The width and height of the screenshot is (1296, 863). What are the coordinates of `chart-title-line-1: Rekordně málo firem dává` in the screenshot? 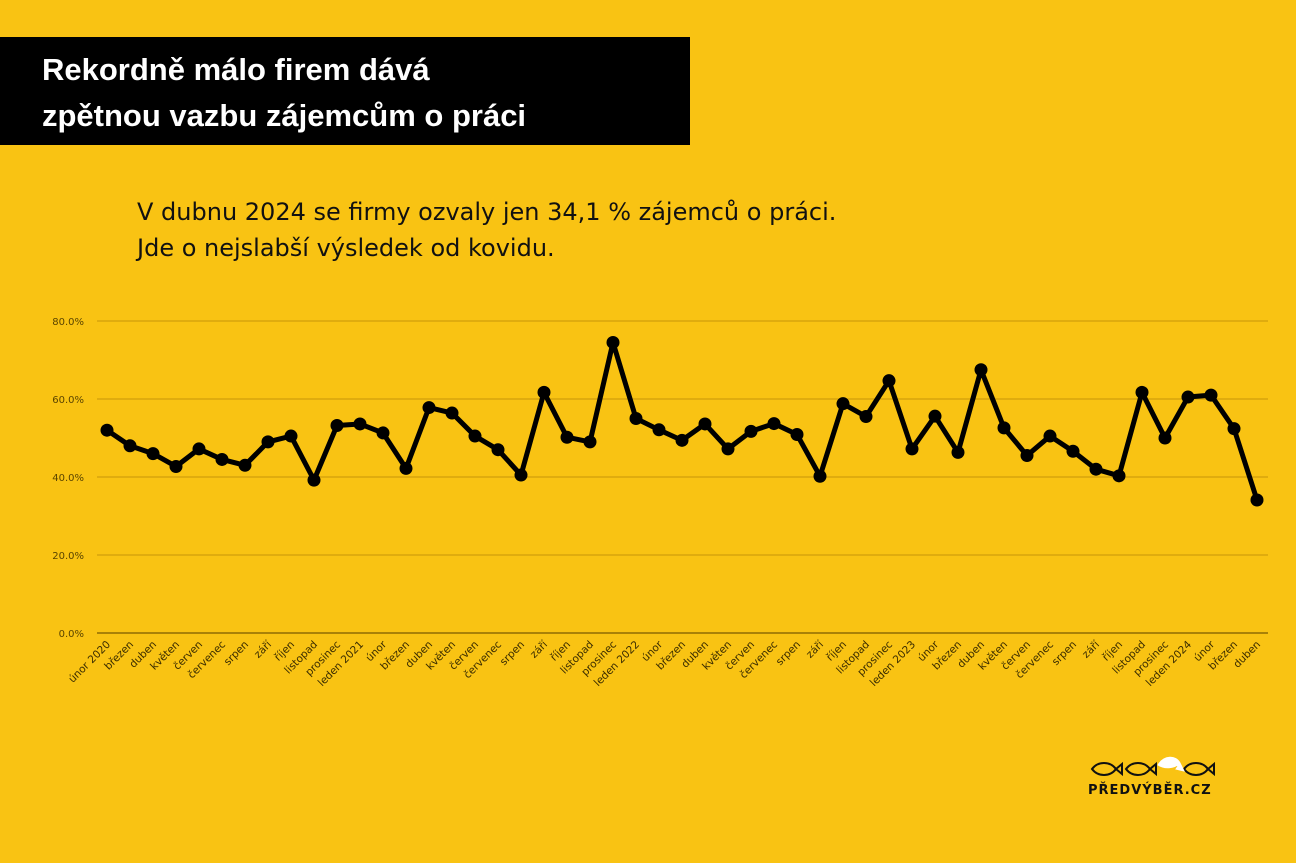 It's located at (236, 69).